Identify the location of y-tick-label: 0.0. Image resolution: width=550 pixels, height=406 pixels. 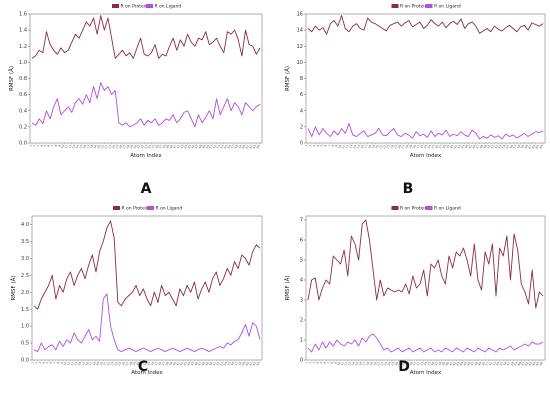
(23, 144).